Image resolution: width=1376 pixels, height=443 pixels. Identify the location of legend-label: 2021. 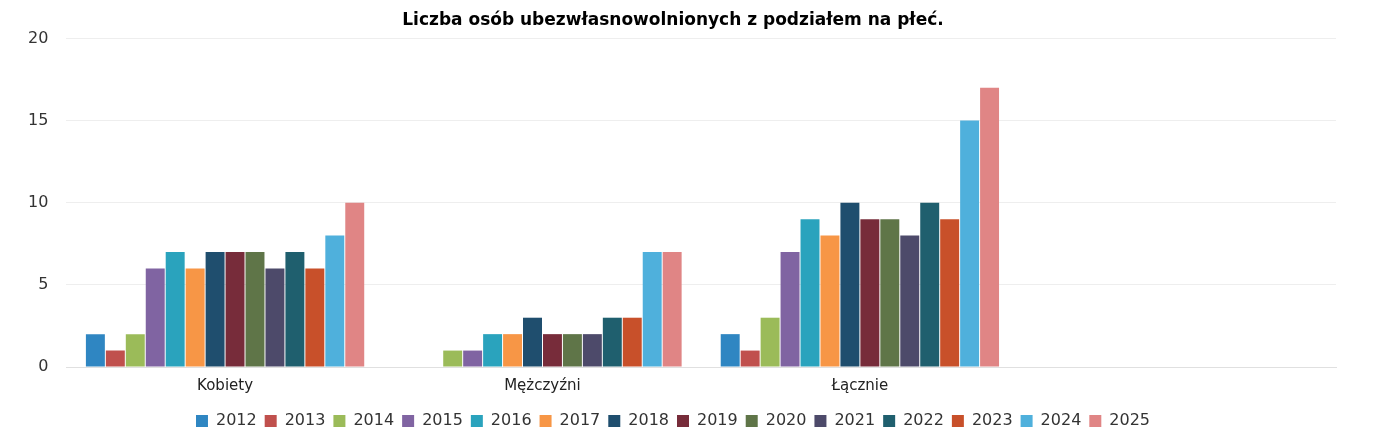
(855, 420).